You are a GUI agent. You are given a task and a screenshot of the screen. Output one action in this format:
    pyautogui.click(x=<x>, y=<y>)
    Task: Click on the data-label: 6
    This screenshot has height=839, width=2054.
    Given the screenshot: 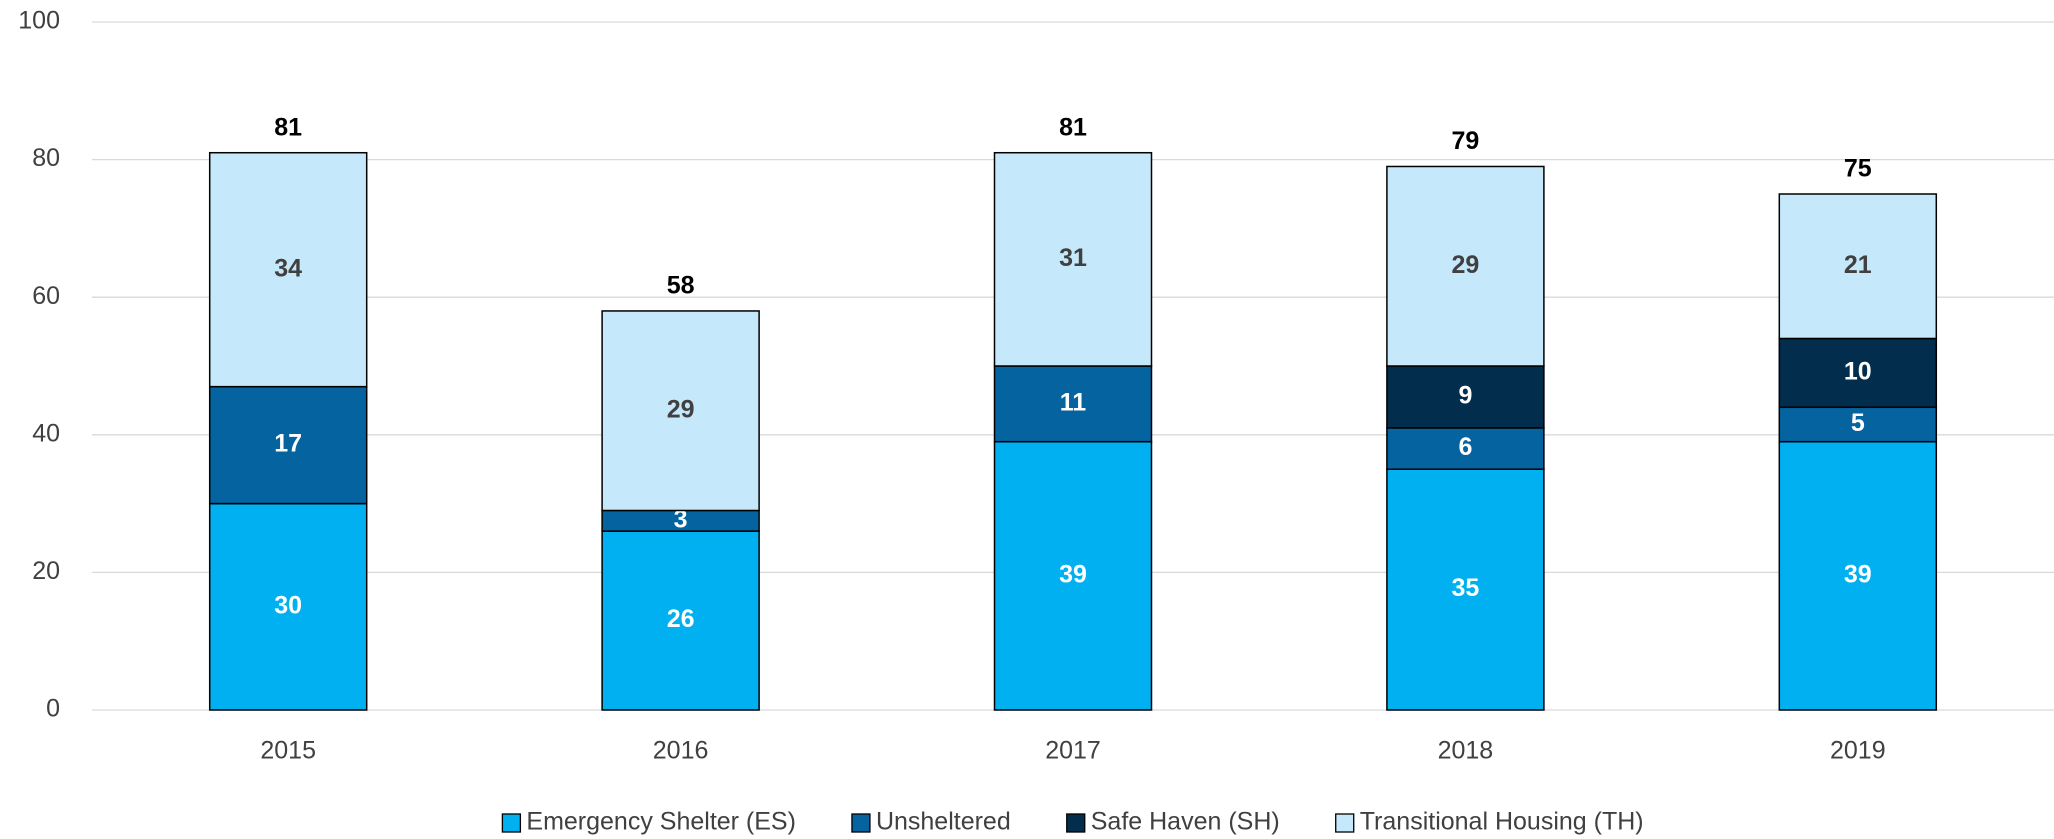 What is the action you would take?
    pyautogui.click(x=1465, y=447)
    